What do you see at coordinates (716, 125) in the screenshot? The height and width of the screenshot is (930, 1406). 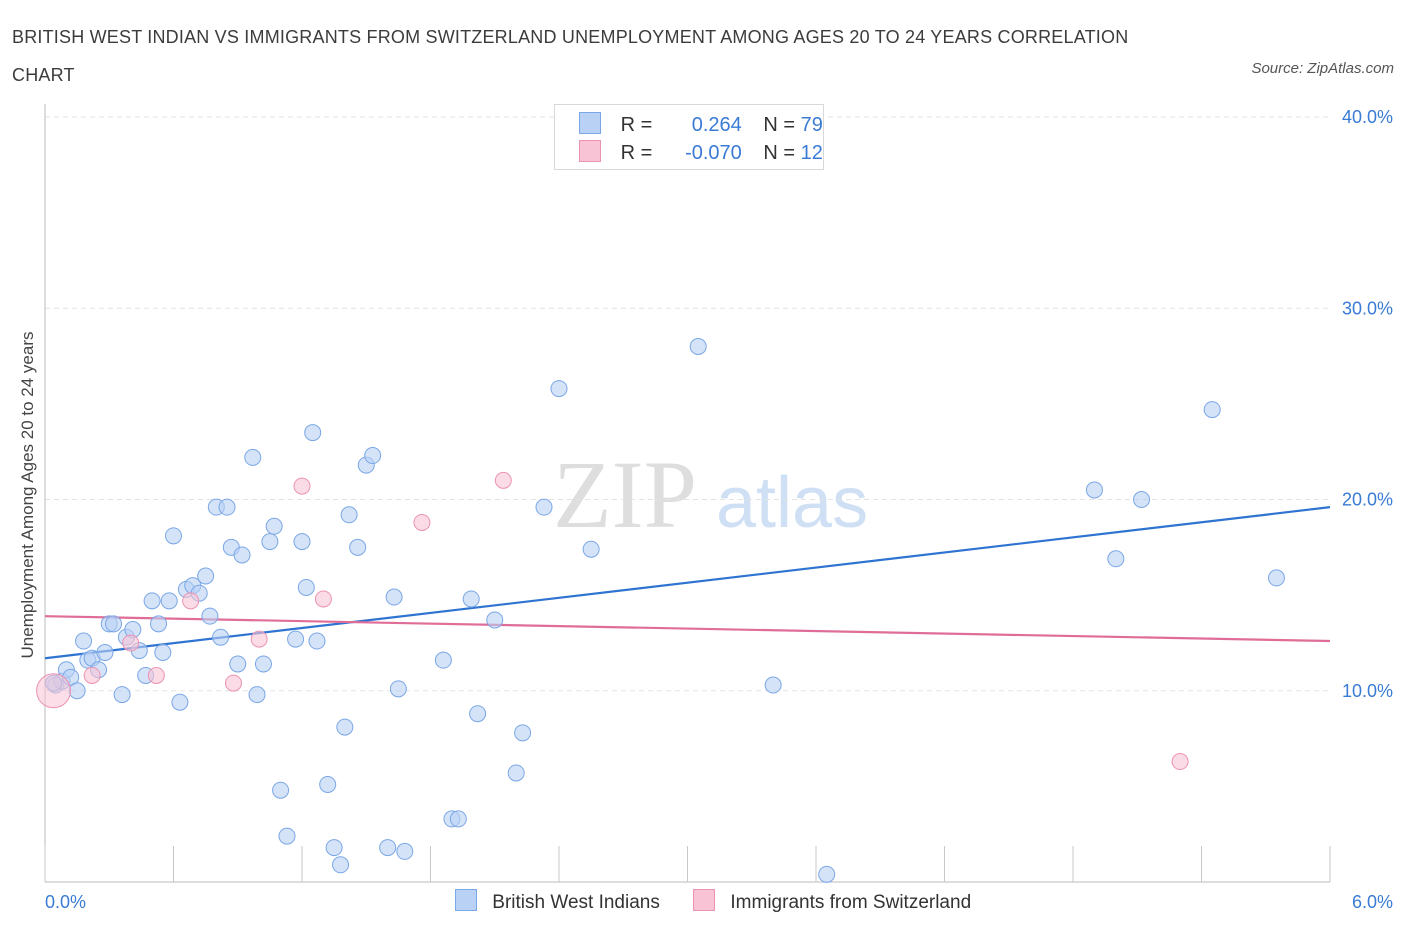 I see `r-value: 0.264` at bounding box center [716, 125].